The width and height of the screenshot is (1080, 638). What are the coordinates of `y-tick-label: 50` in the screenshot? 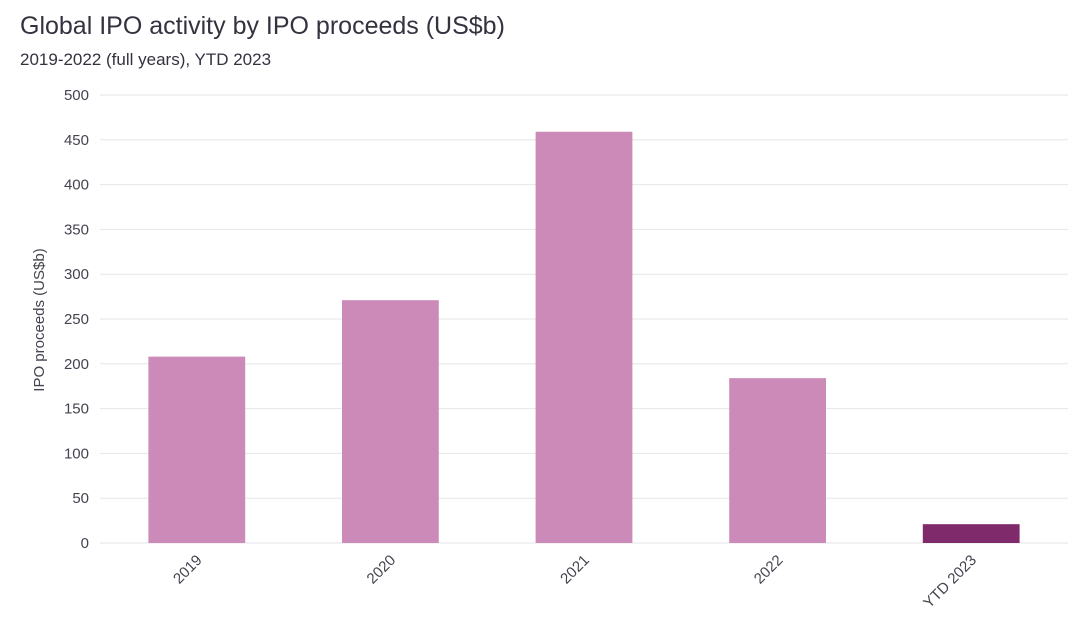 It's located at (80, 498).